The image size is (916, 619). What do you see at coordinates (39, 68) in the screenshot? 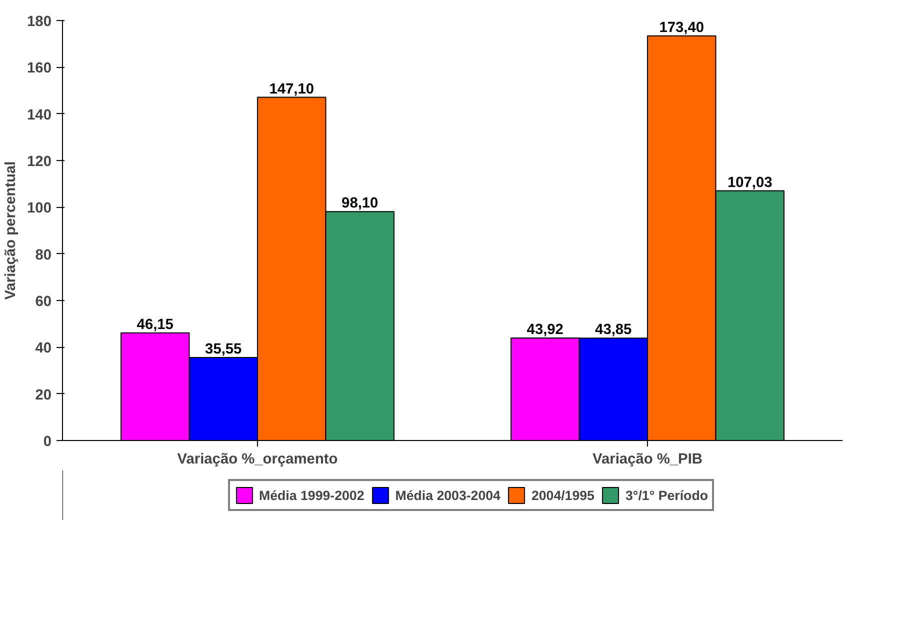
I see `y-tick-label: 160` at bounding box center [39, 68].